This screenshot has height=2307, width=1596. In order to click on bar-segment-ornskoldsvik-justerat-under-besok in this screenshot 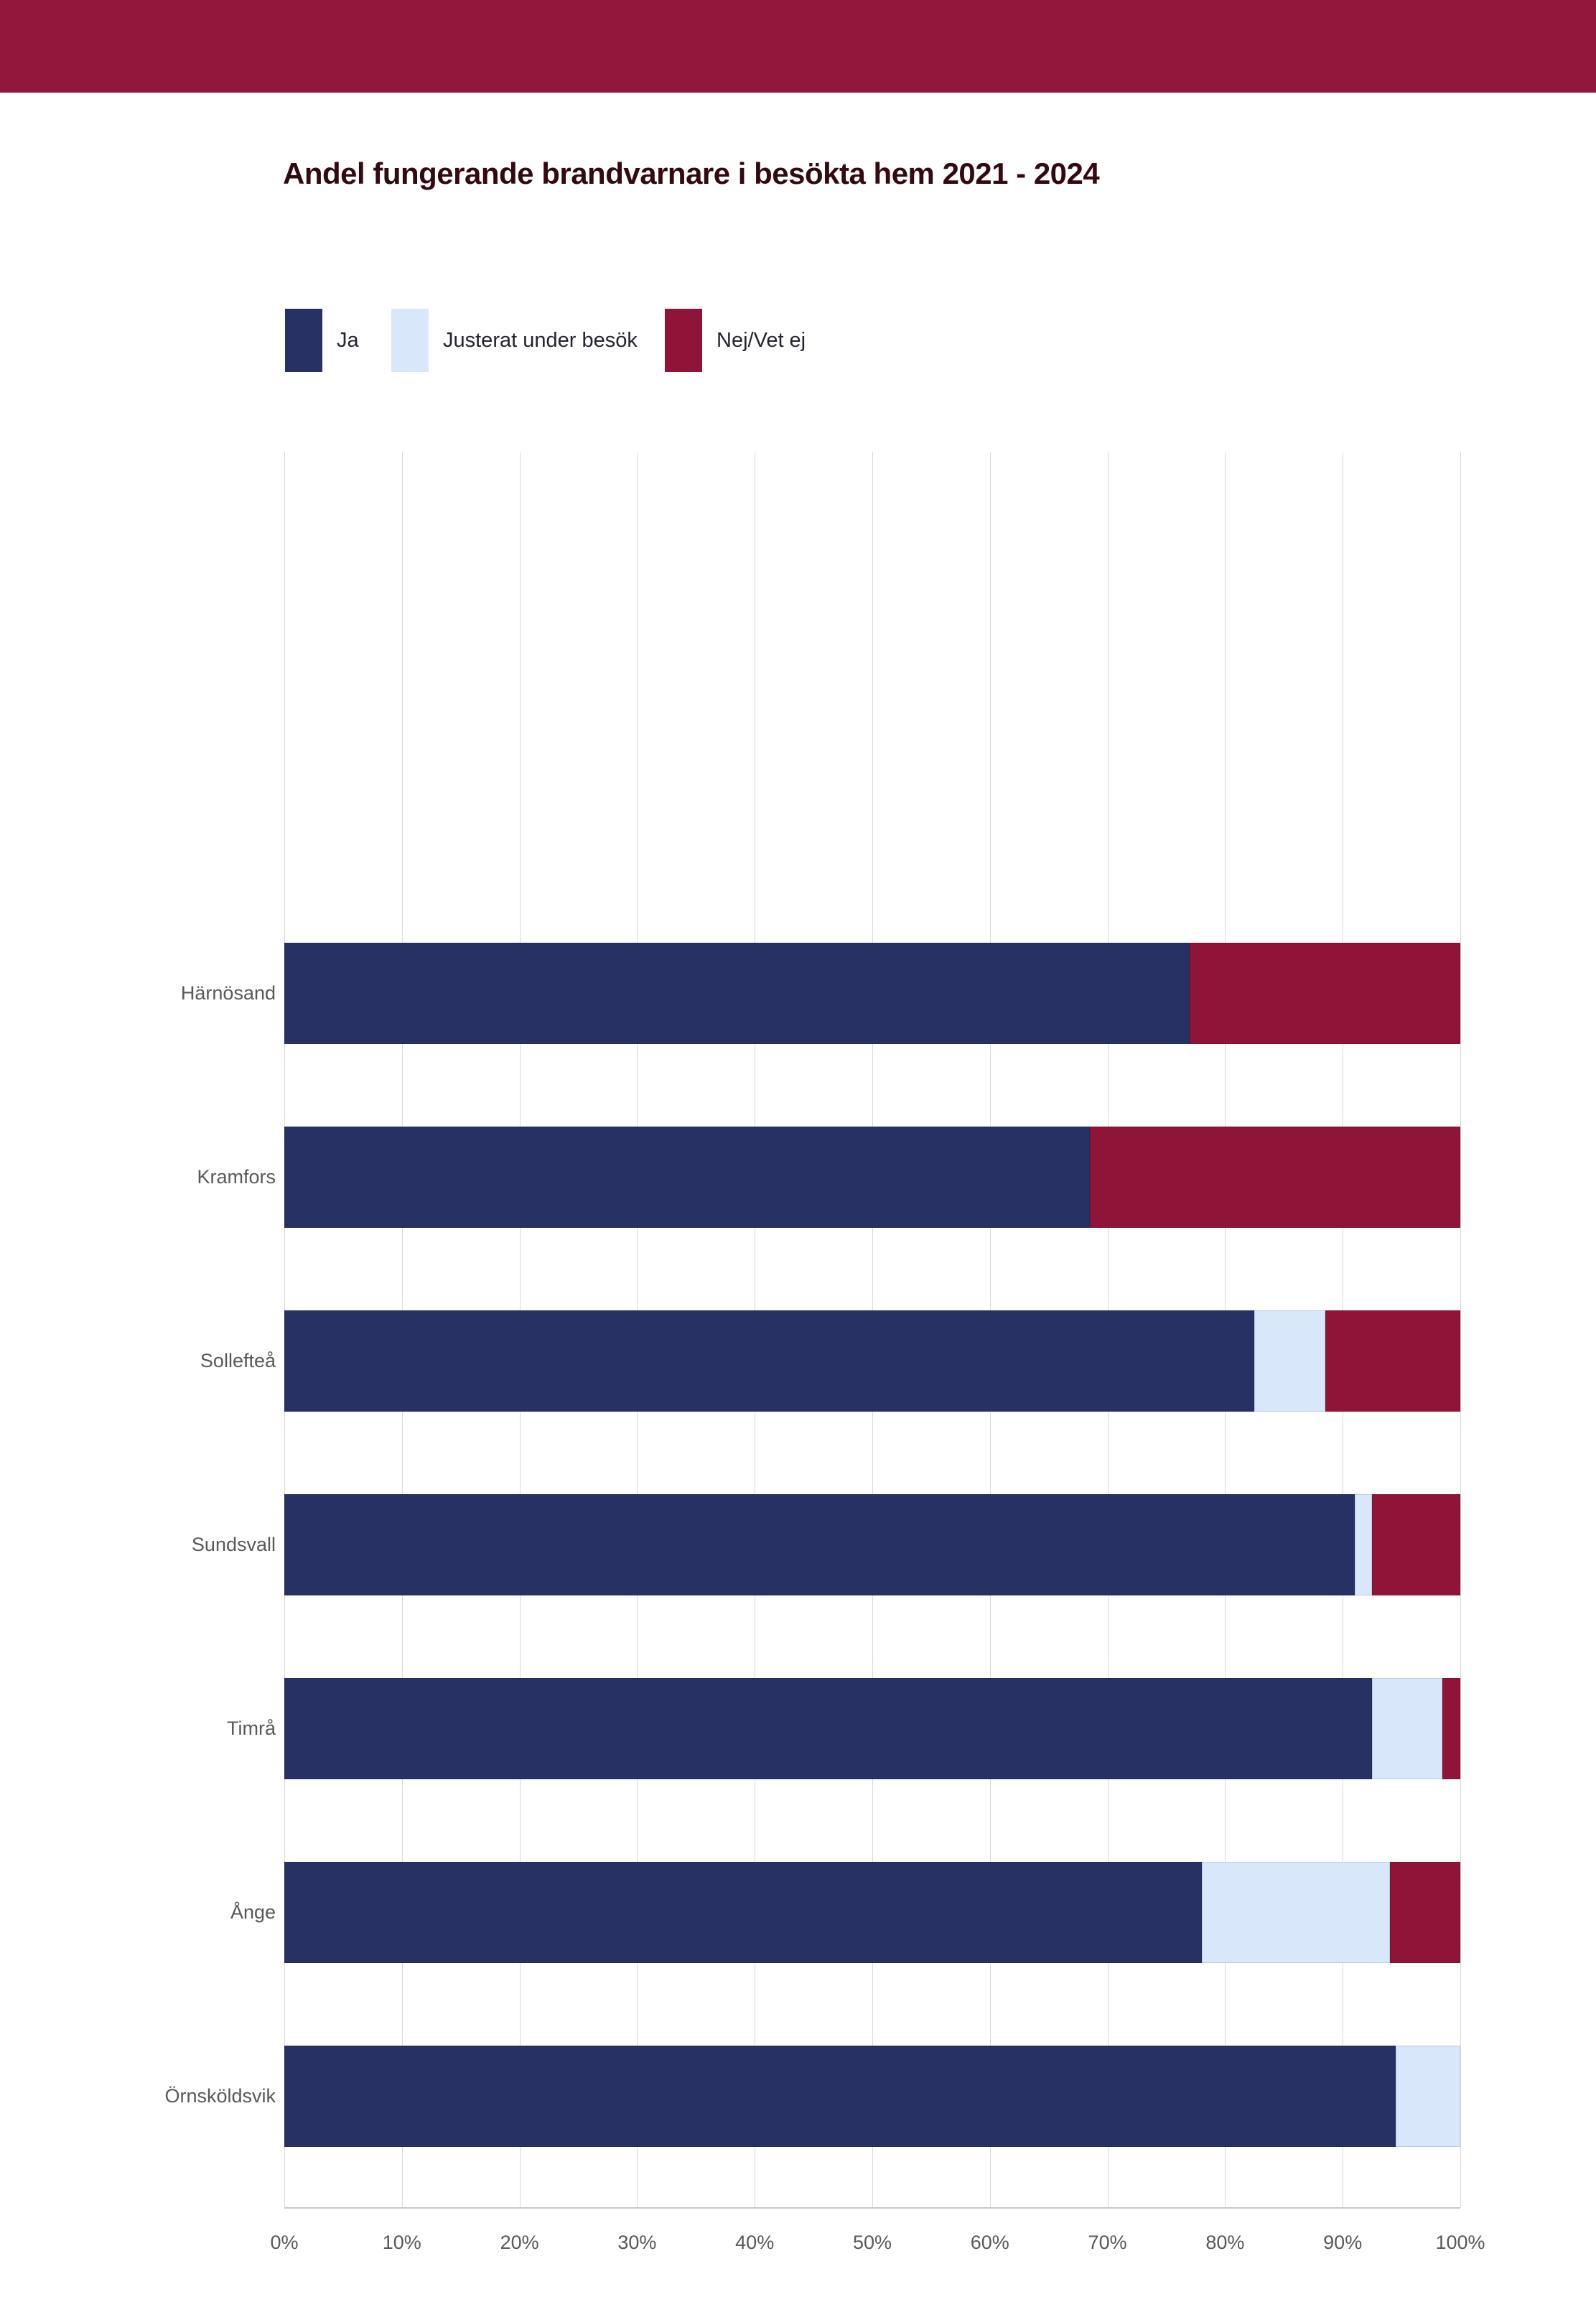, I will do `click(1427, 2096)`.